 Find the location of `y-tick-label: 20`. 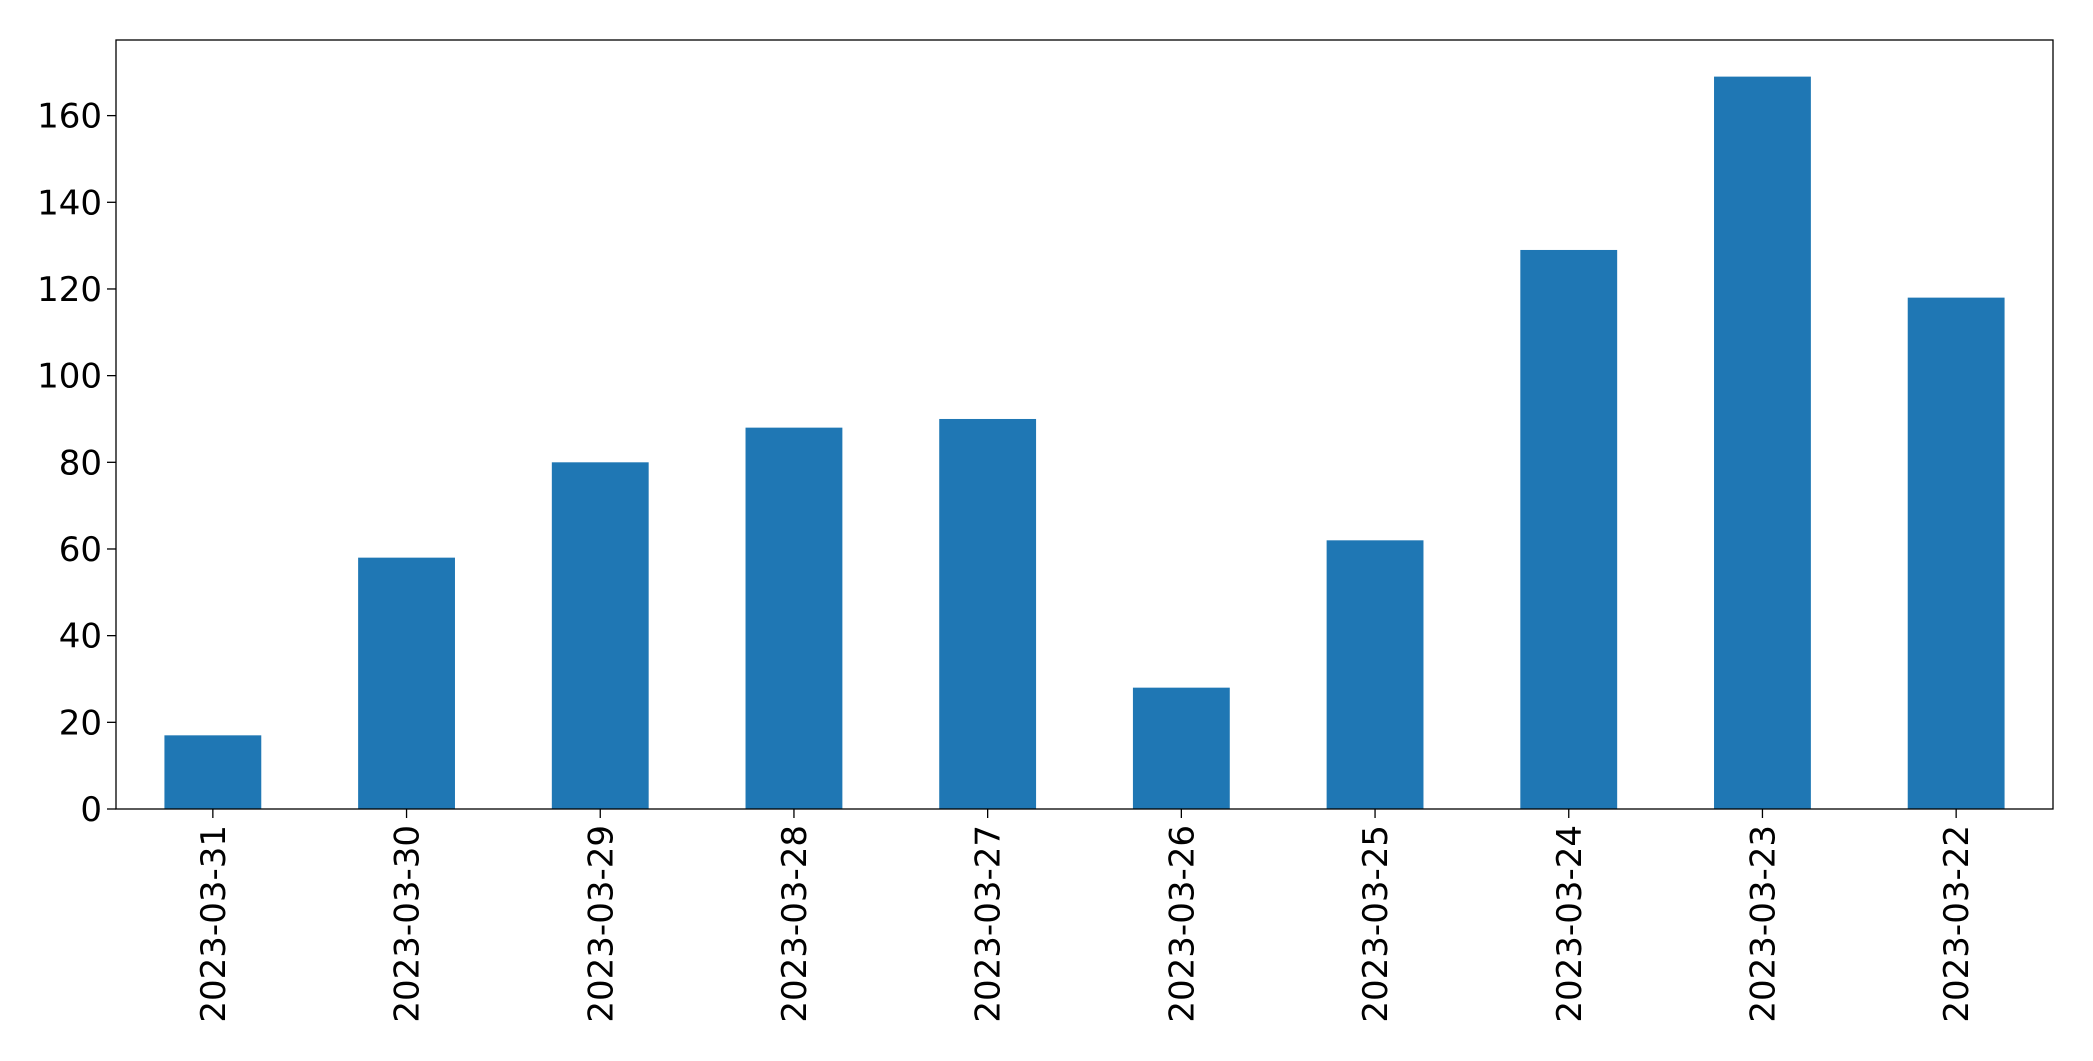

y-tick-label: 20 is located at coordinates (80, 723).